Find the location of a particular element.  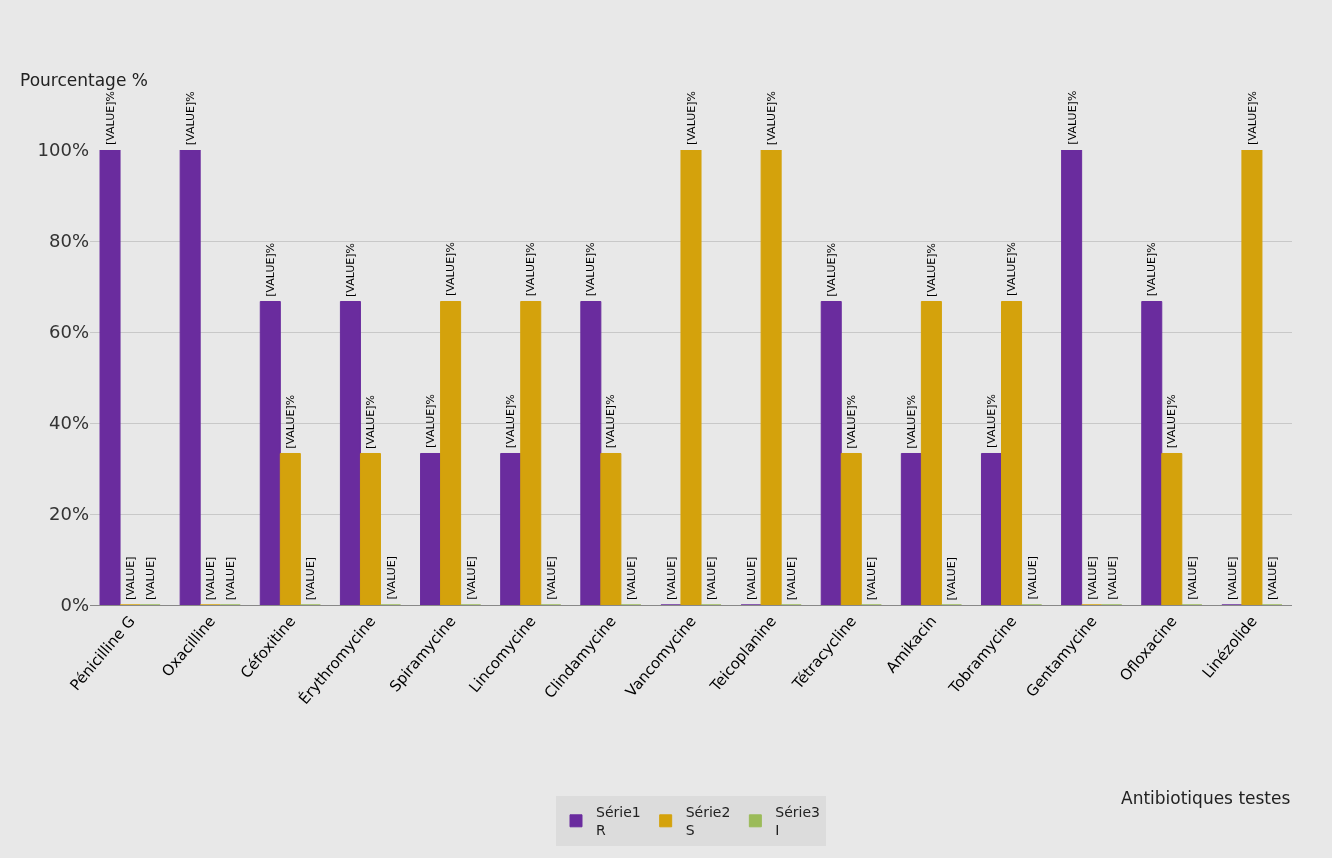

legend-label: Série1 R is located at coordinates (618, 821).